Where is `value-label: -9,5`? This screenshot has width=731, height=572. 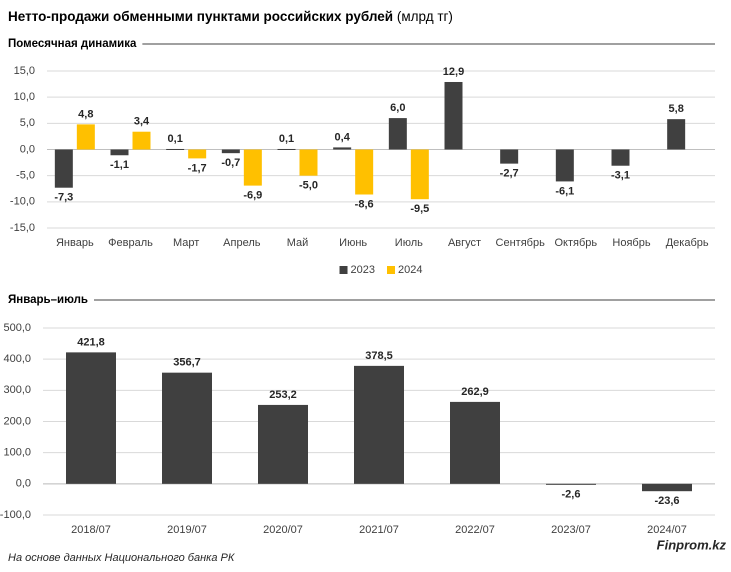
value-label: -9,5 is located at coordinates (419, 209).